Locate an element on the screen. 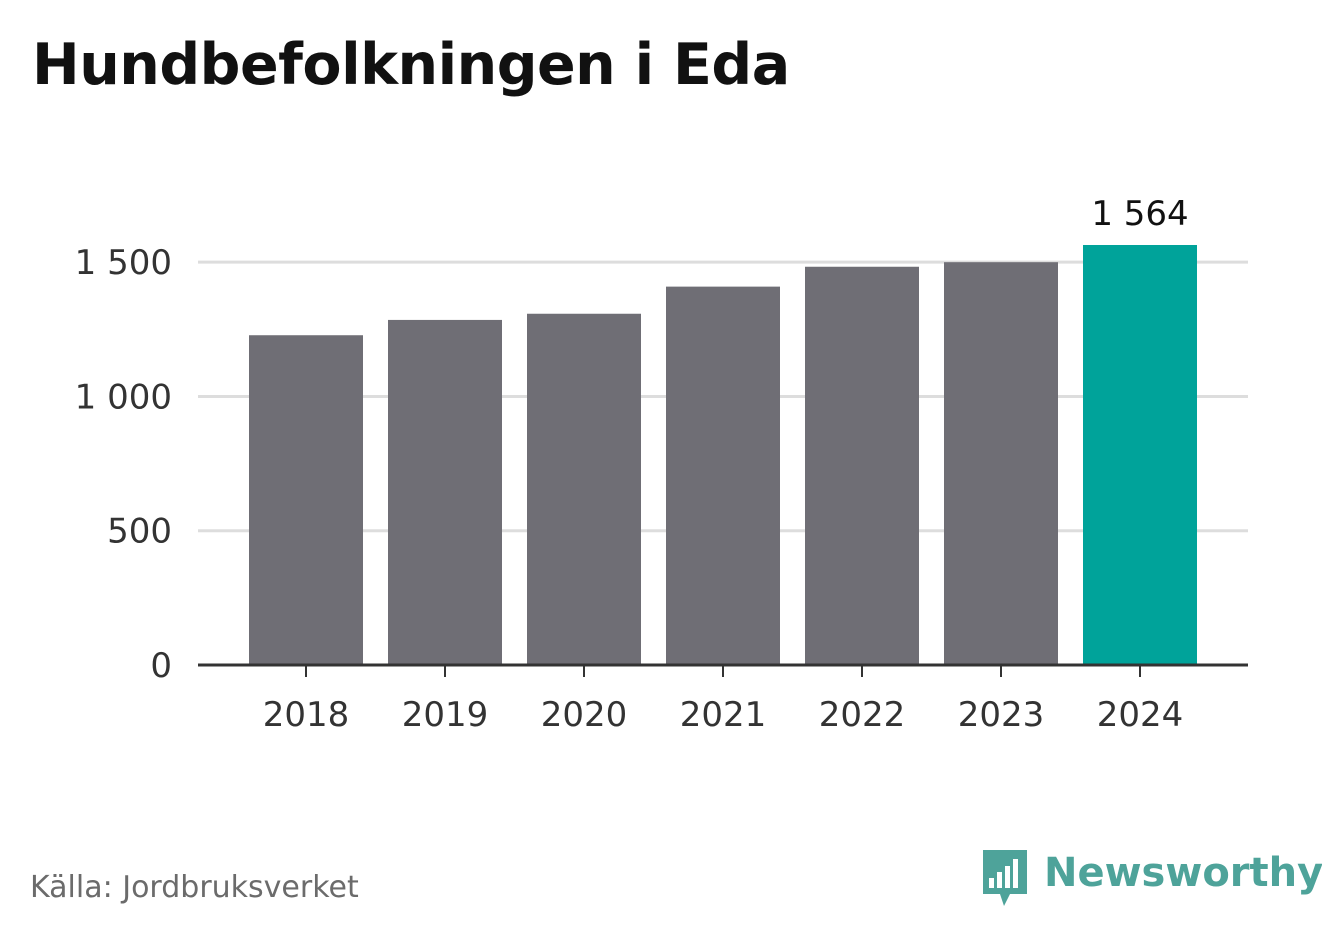  x-tick-label: 2019 is located at coordinates (445, 715).